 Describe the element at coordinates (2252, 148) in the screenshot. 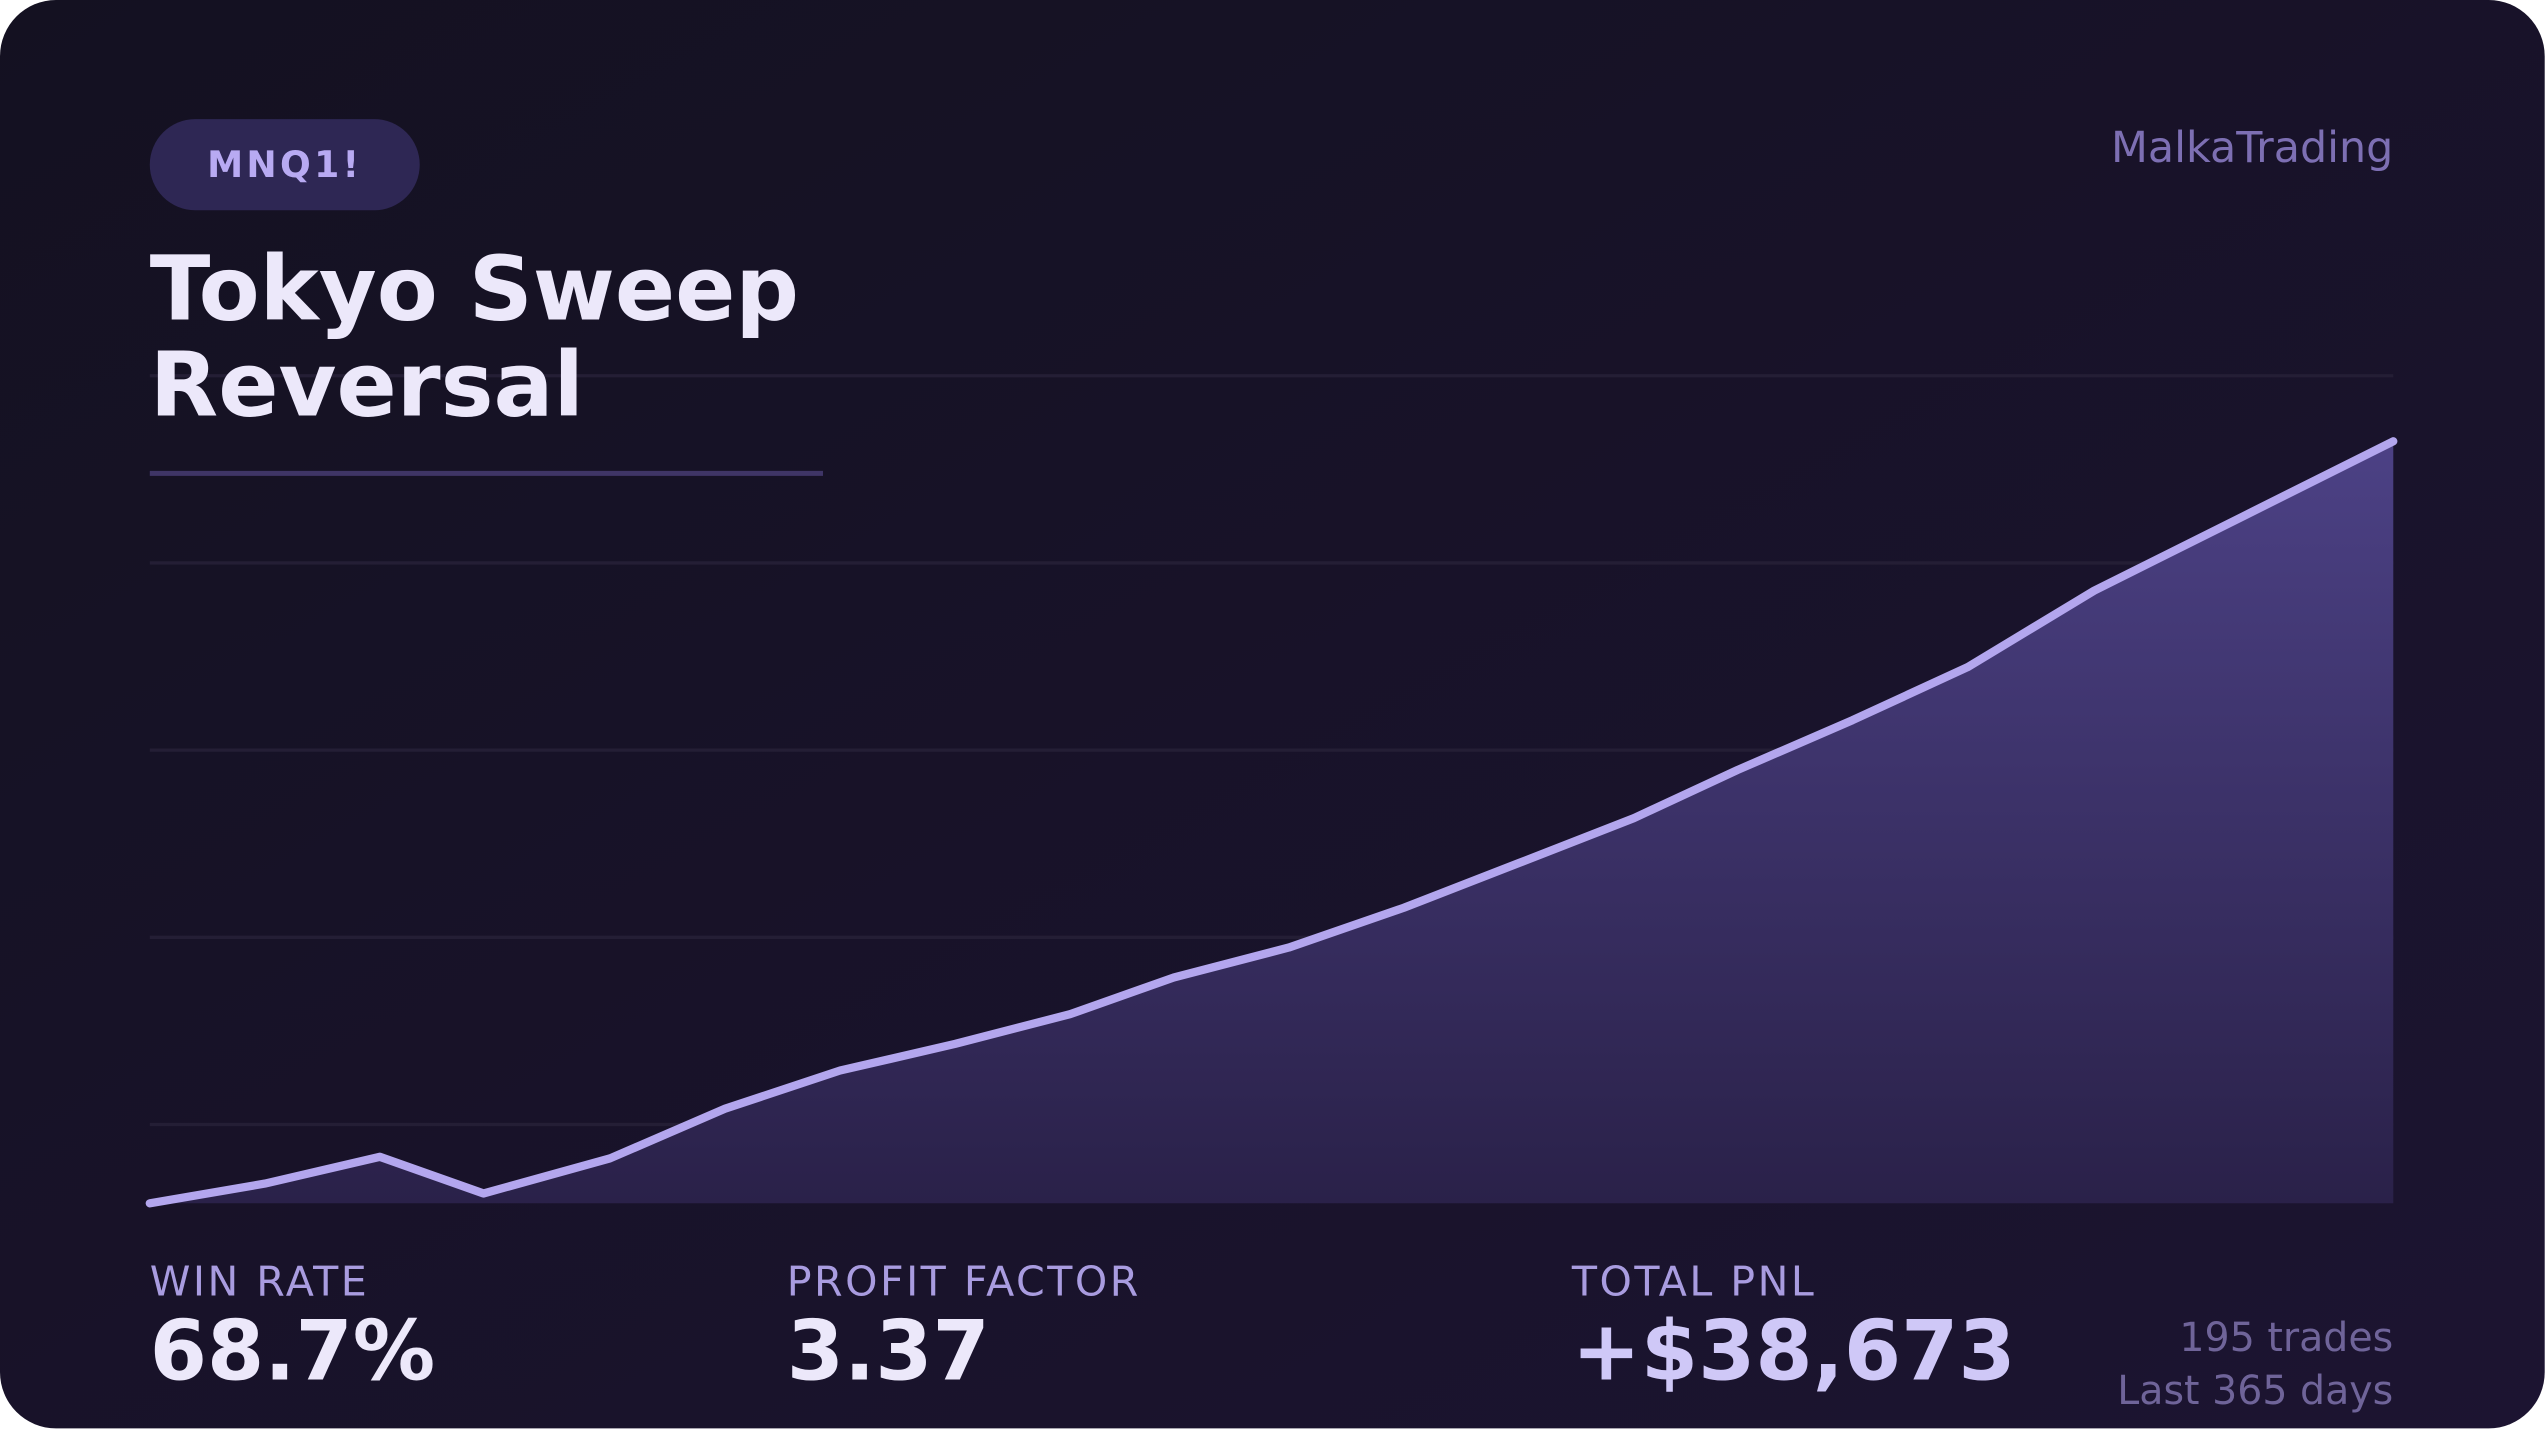

I see `brand: MalkaTrading` at that location.